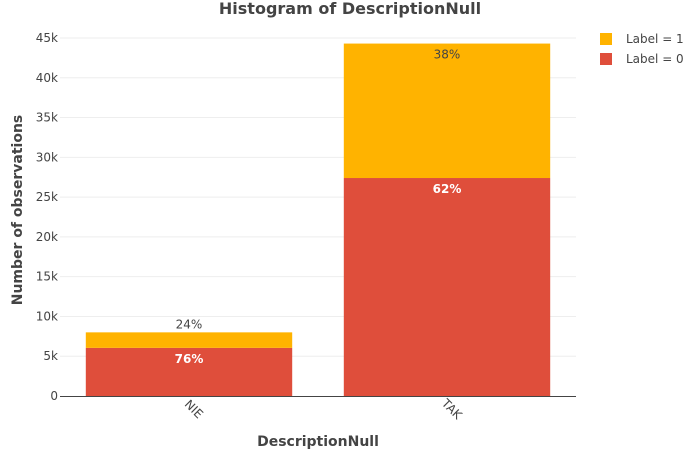 The height and width of the screenshot is (450, 700). What do you see at coordinates (47, 78) in the screenshot?
I see `y-tick-label: 40k` at bounding box center [47, 78].